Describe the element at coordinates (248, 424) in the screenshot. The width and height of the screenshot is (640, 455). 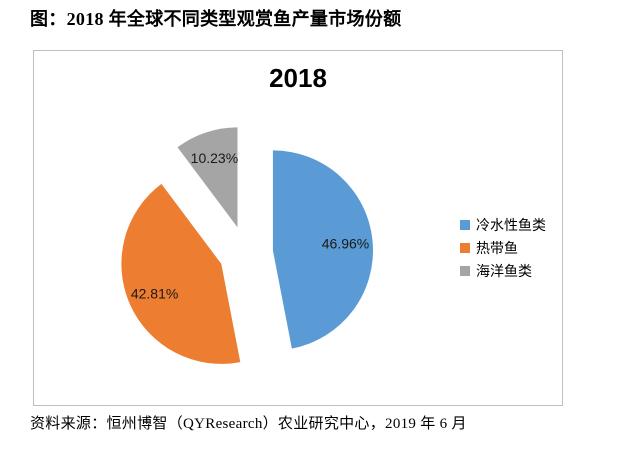
I see `source-note: 资料来源：恒州博智（QYResearch）农业研究中心，2019 年 6 月` at that location.